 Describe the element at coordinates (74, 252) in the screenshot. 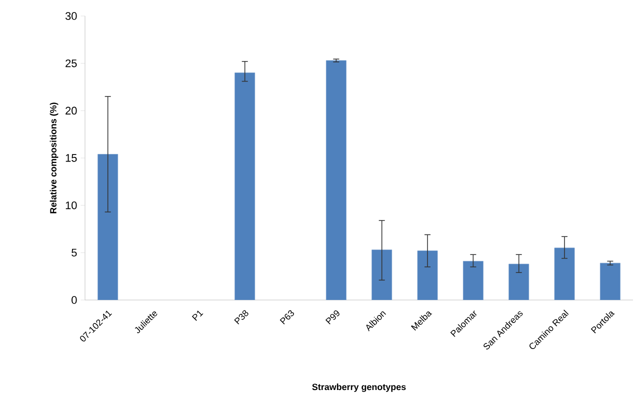

I see `y-tick-label: 5` at that location.